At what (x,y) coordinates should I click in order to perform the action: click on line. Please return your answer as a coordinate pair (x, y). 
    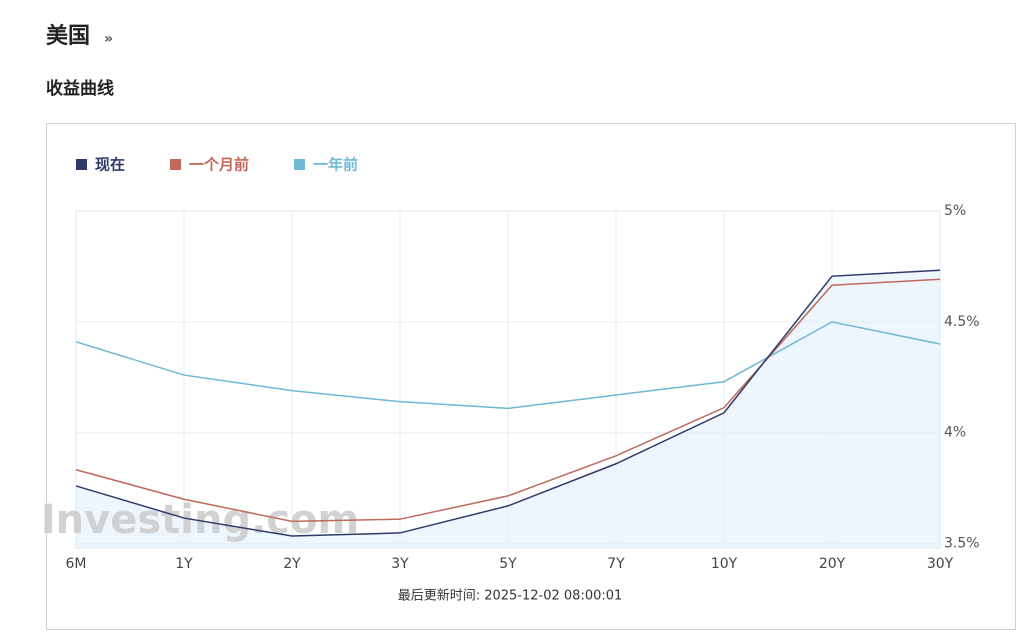
    Looking at the image, I should click on (508, 365).